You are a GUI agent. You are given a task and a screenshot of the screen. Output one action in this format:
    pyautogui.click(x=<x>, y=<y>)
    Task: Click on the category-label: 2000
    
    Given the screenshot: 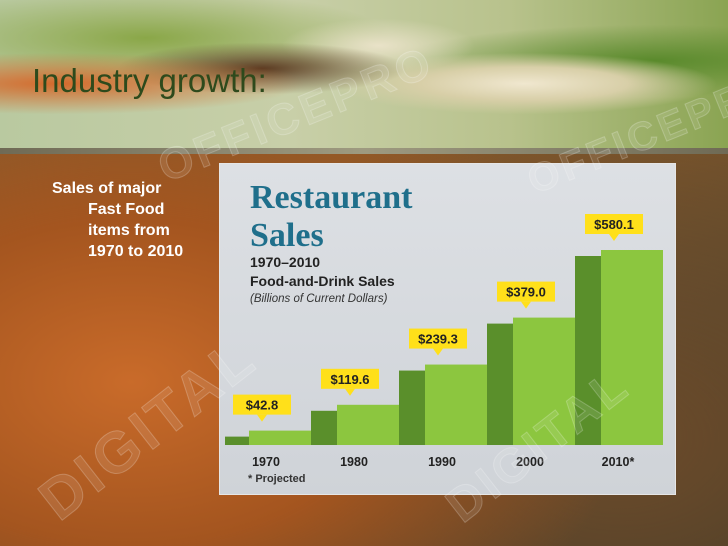 What is the action you would take?
    pyautogui.click(x=530, y=462)
    